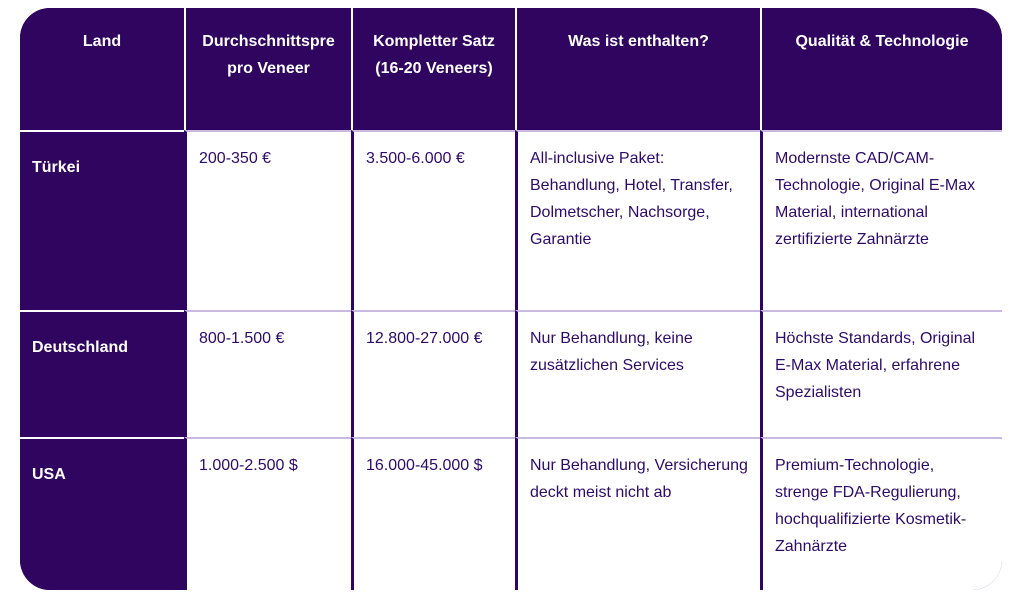 This screenshot has width=1024, height=599. Describe the element at coordinates (102, 69) in the screenshot. I see `header-land: Land` at that location.